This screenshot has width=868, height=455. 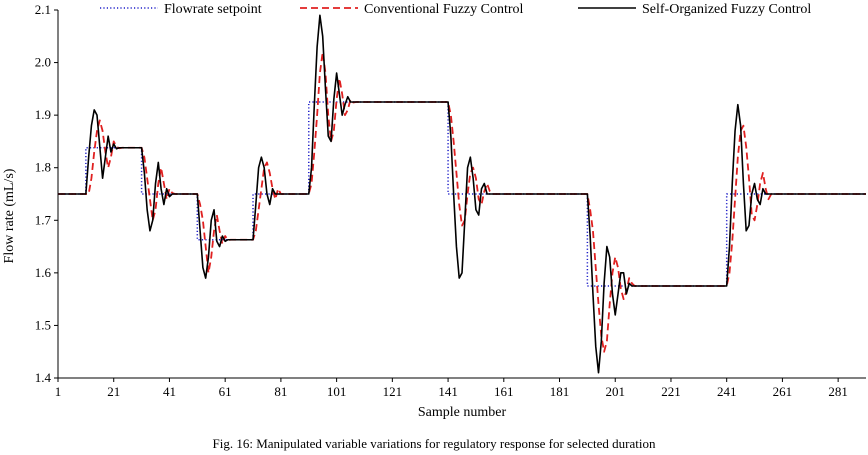 What do you see at coordinates (169, 391) in the screenshot?
I see `x-tick-label: 41` at bounding box center [169, 391].